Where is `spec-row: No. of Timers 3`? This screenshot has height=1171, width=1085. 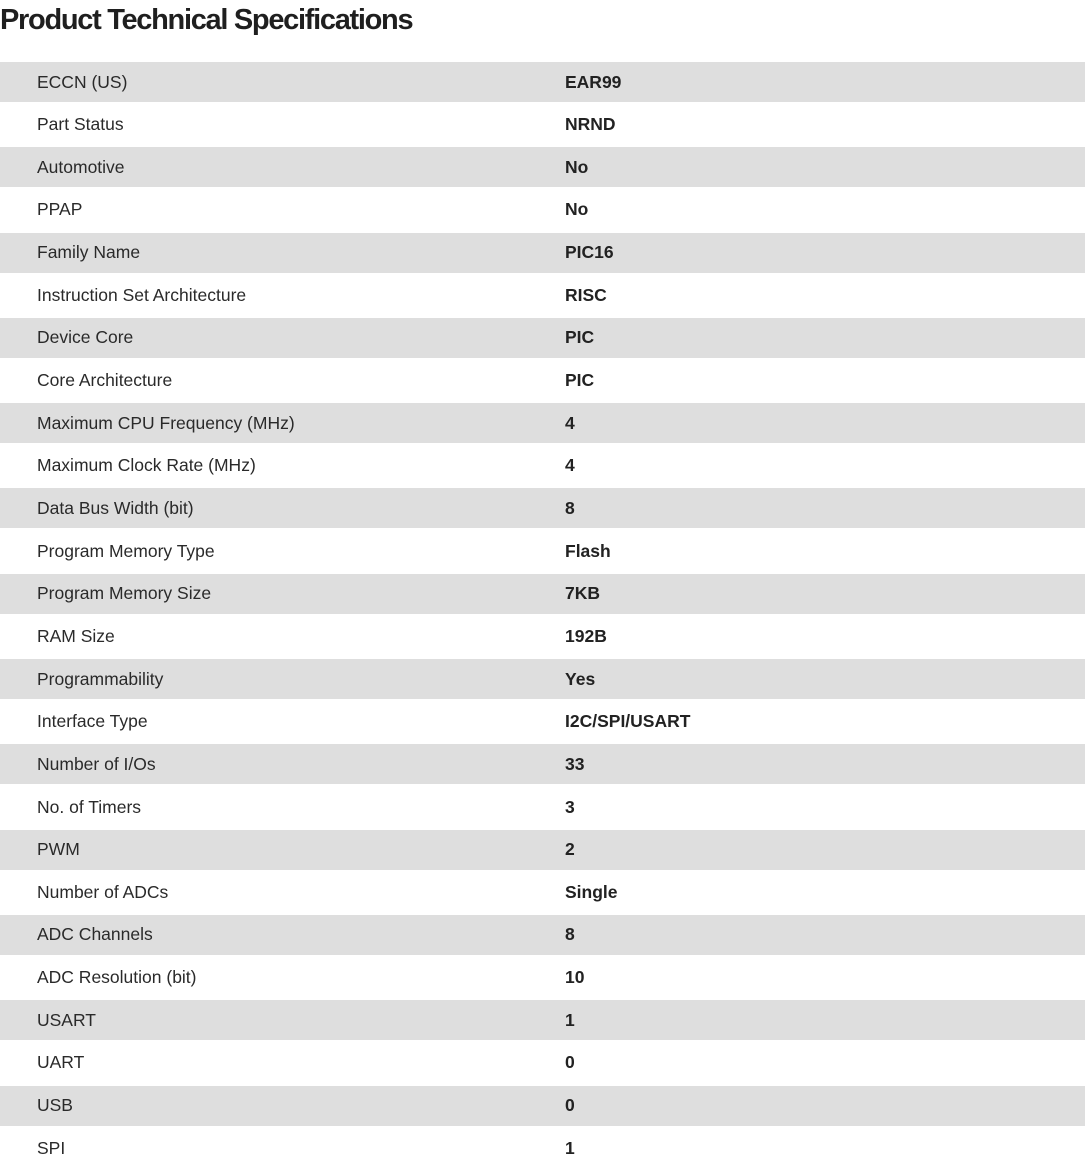
spec-row: No. of Timers 3 is located at coordinates (542, 807).